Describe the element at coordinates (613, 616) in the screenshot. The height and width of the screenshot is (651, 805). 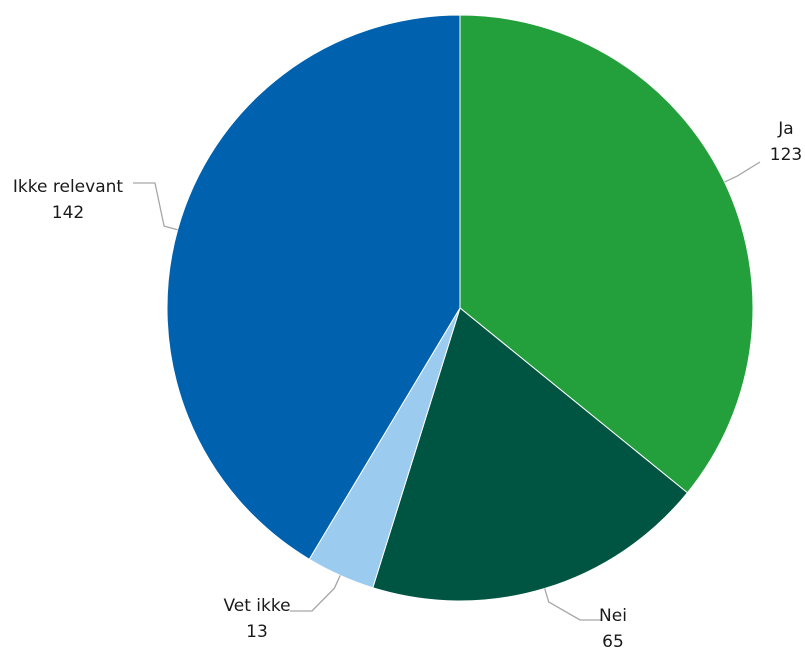
I see `slice-label-nei: Nei` at that location.